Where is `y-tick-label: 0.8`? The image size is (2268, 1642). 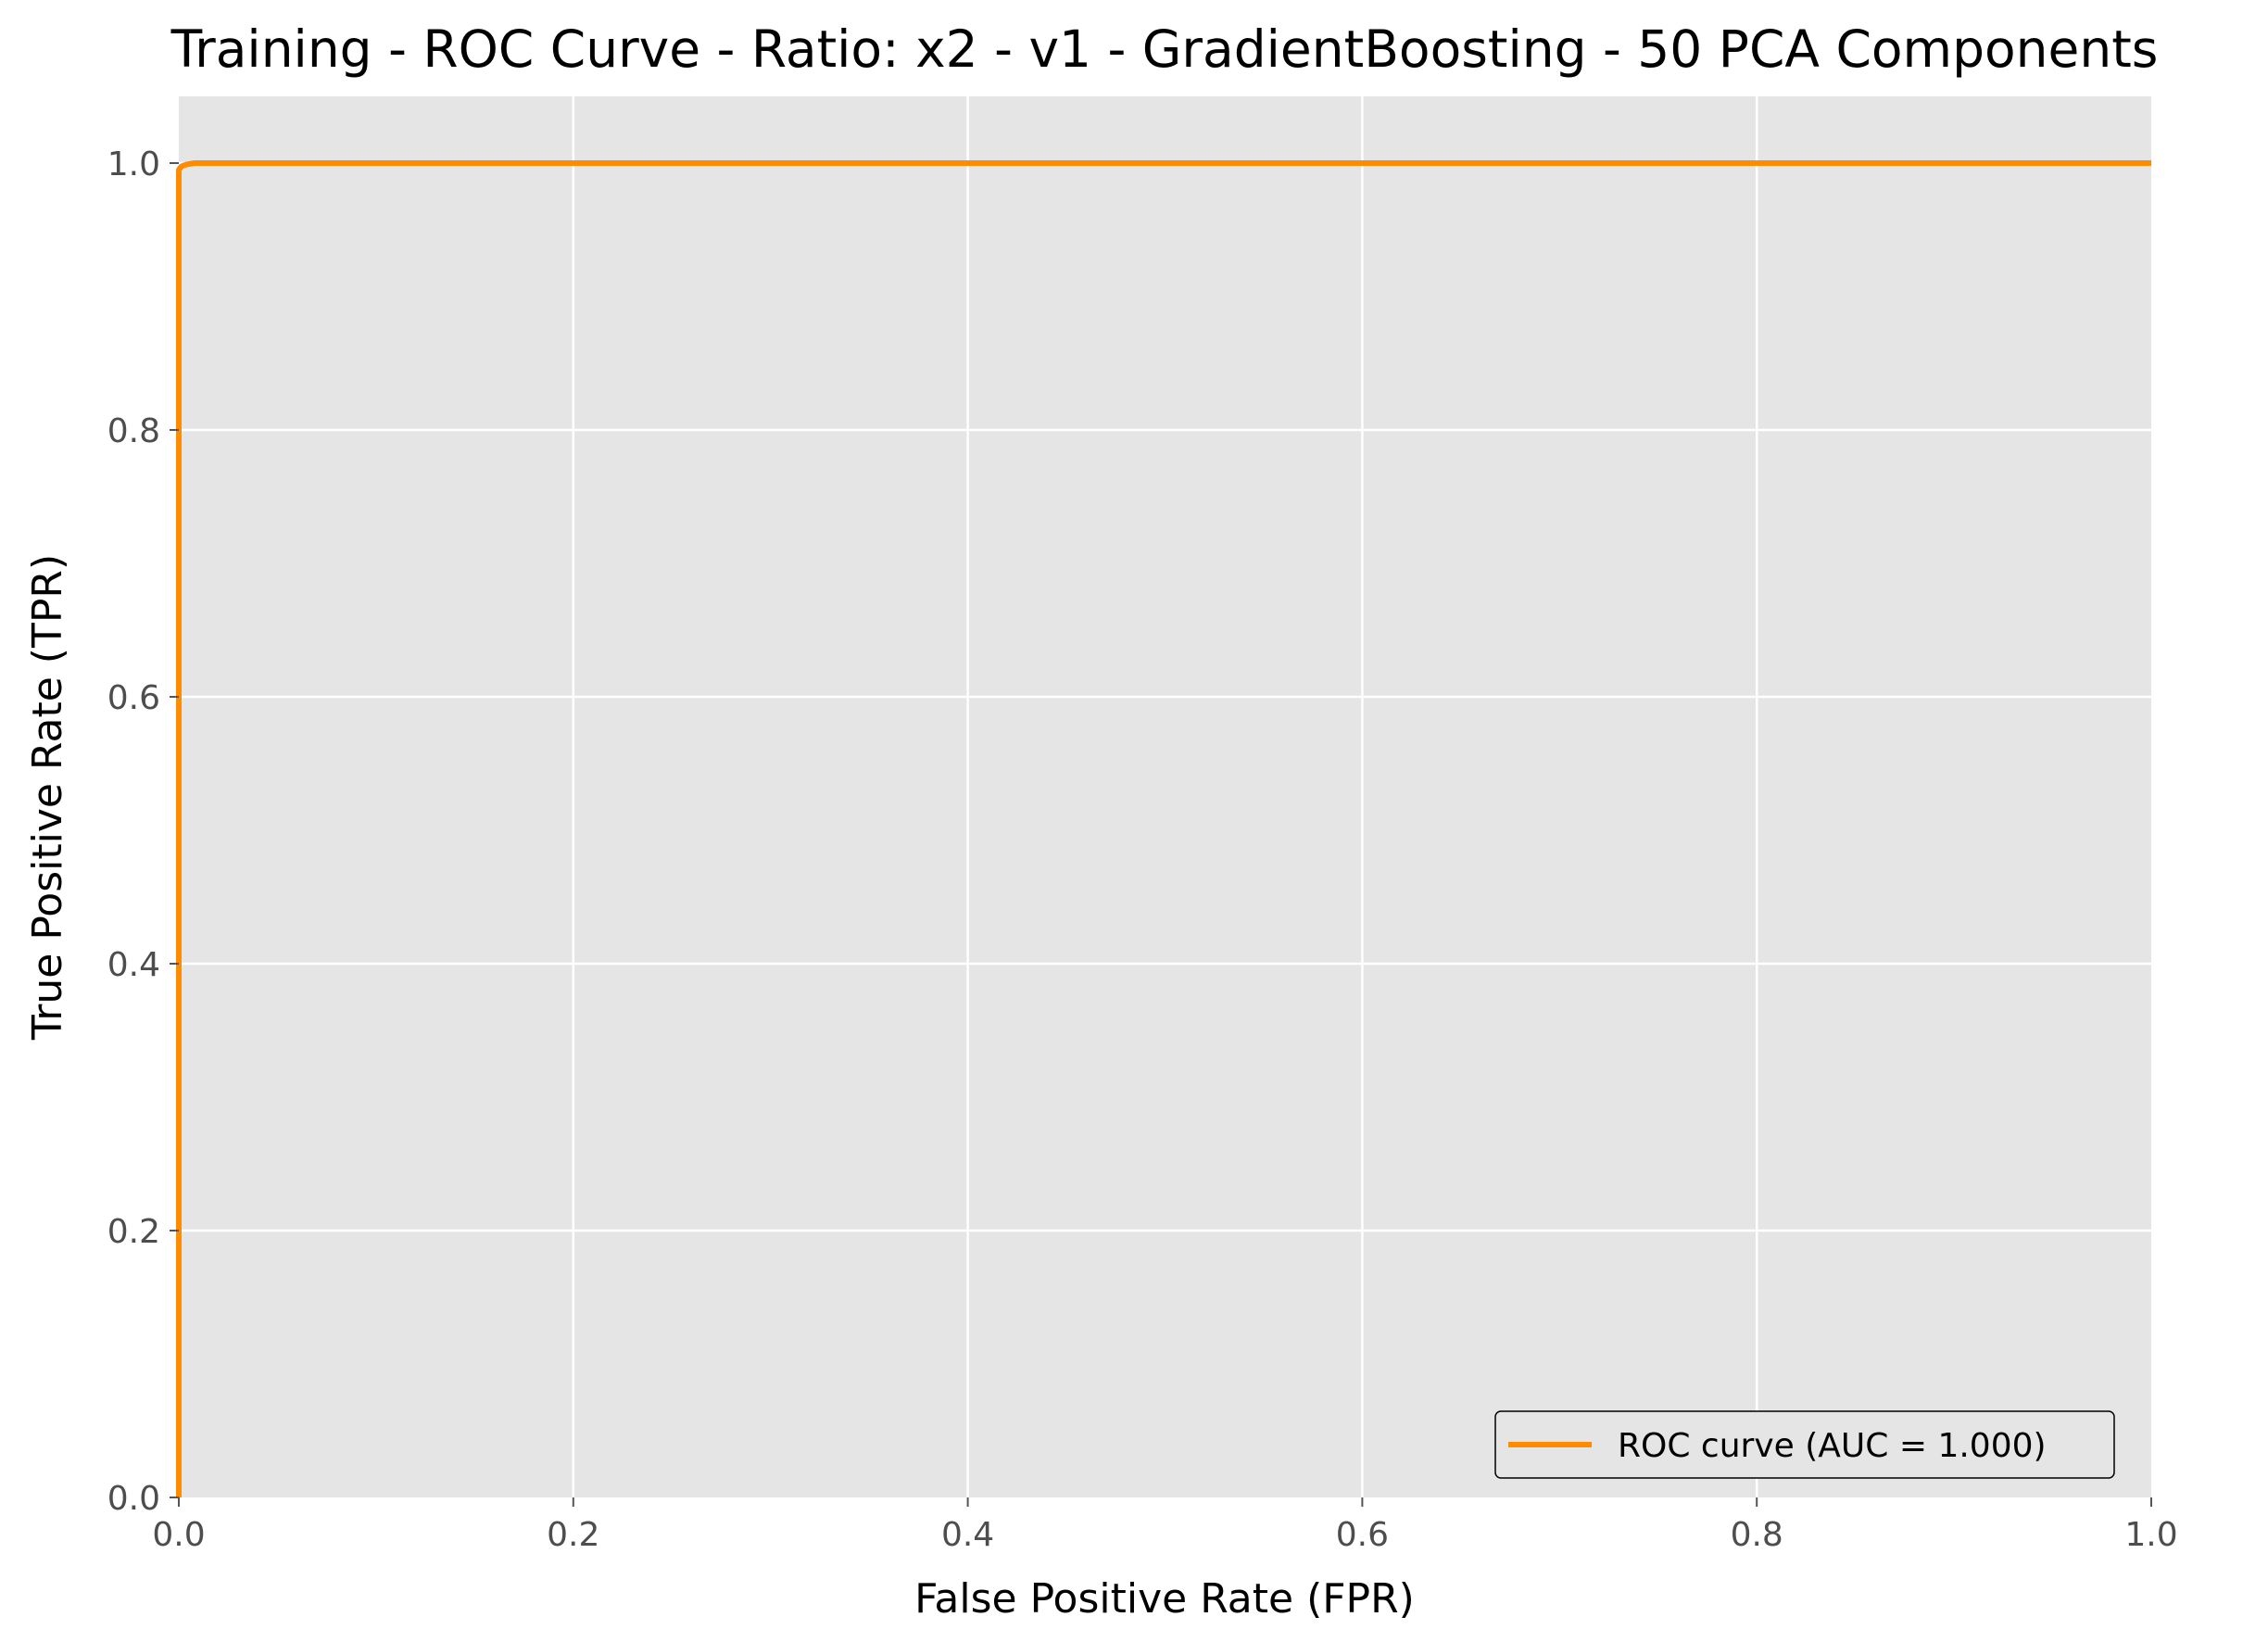
y-tick-label: 0.8 is located at coordinates (133, 431).